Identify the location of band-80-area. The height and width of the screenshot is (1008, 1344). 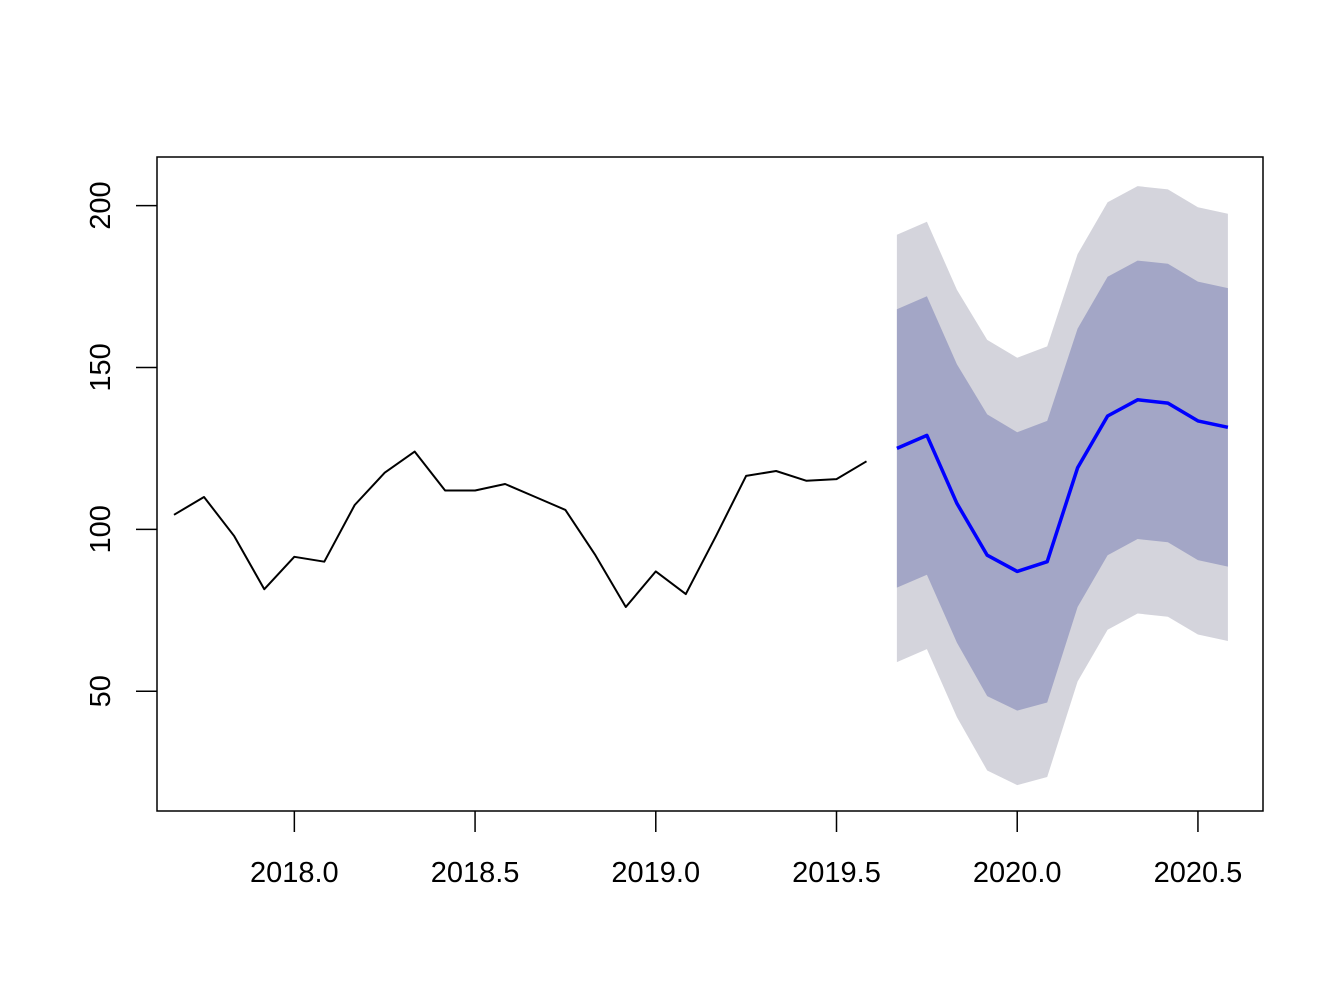
(1062, 485).